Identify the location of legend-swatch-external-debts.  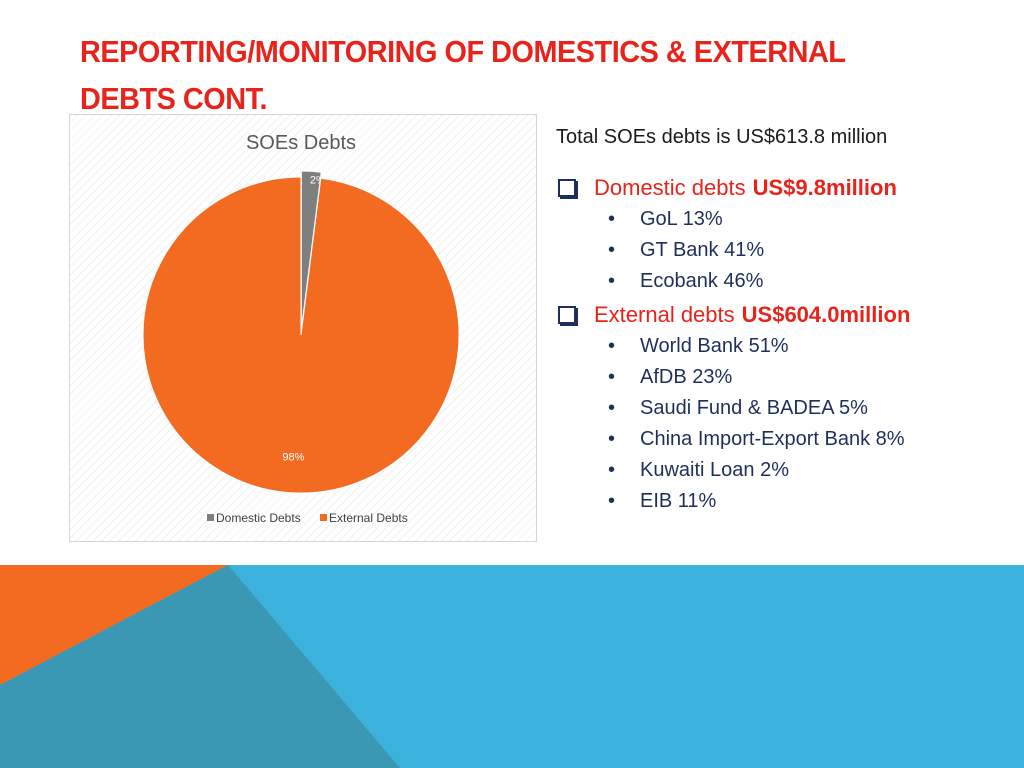
(323, 517).